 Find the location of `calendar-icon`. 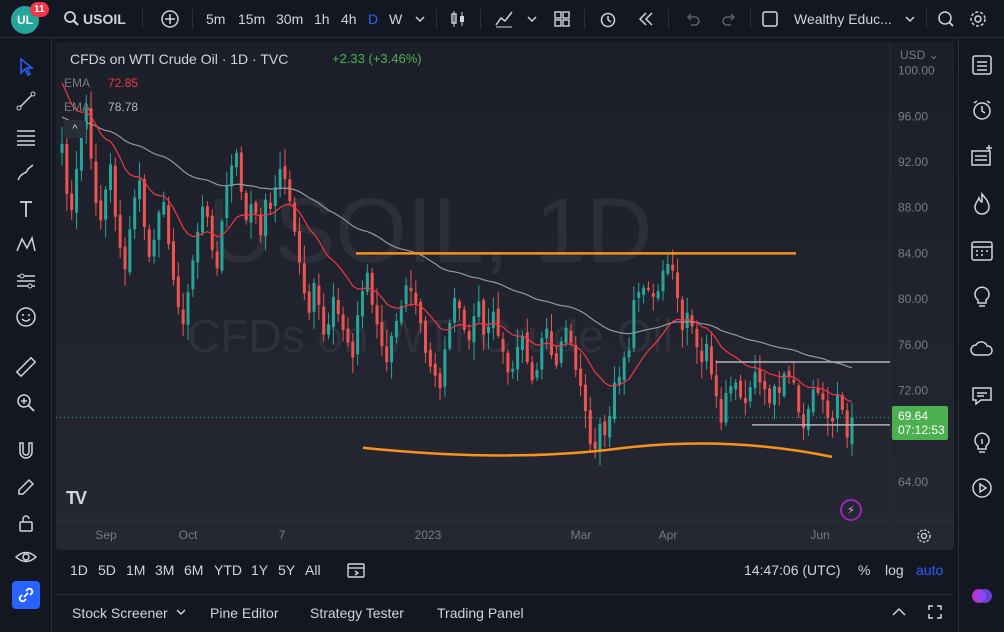

calendar-icon is located at coordinates (982, 250).